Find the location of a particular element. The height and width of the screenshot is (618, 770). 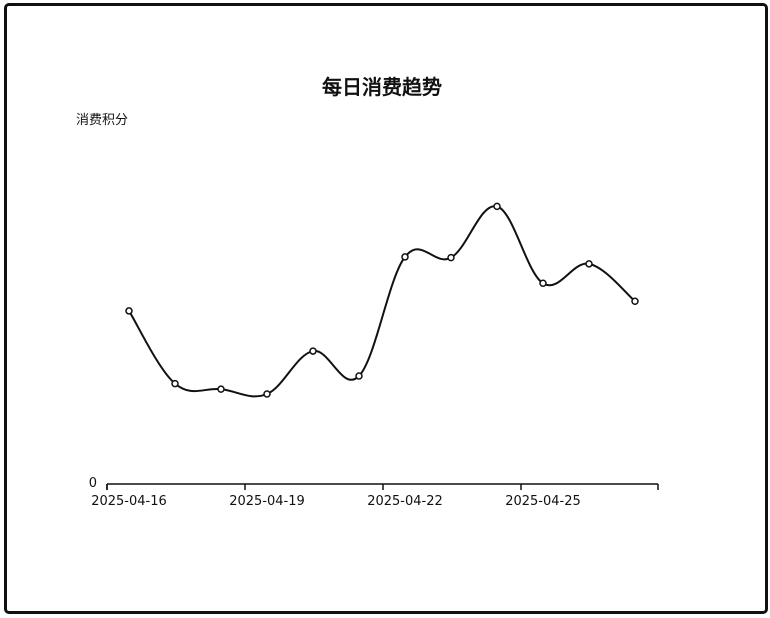

x-tick-label: 2025-04-25 is located at coordinates (543, 501).